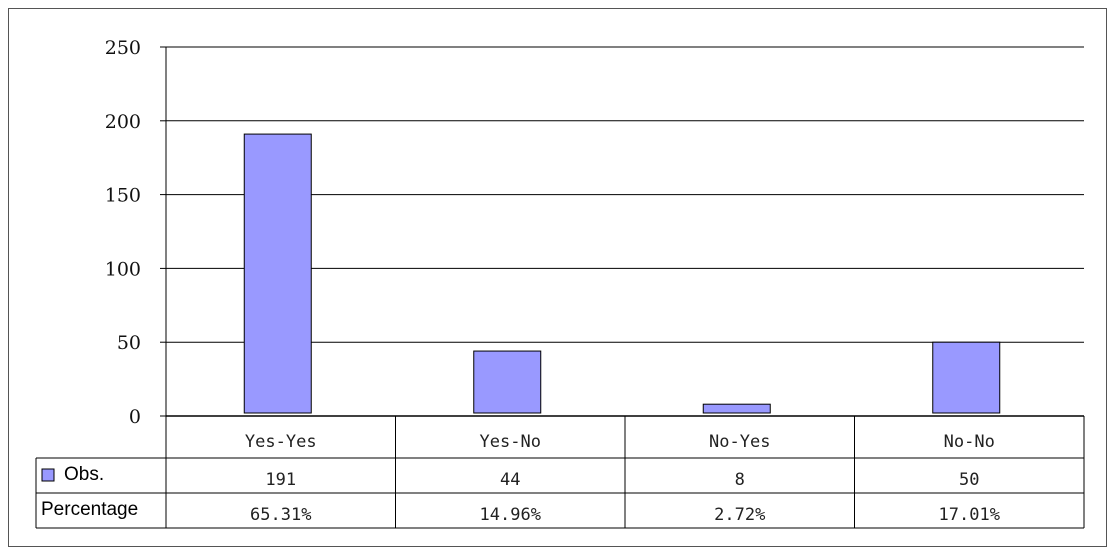  What do you see at coordinates (135, 417) in the screenshot?
I see `y-tick-label: 0` at bounding box center [135, 417].